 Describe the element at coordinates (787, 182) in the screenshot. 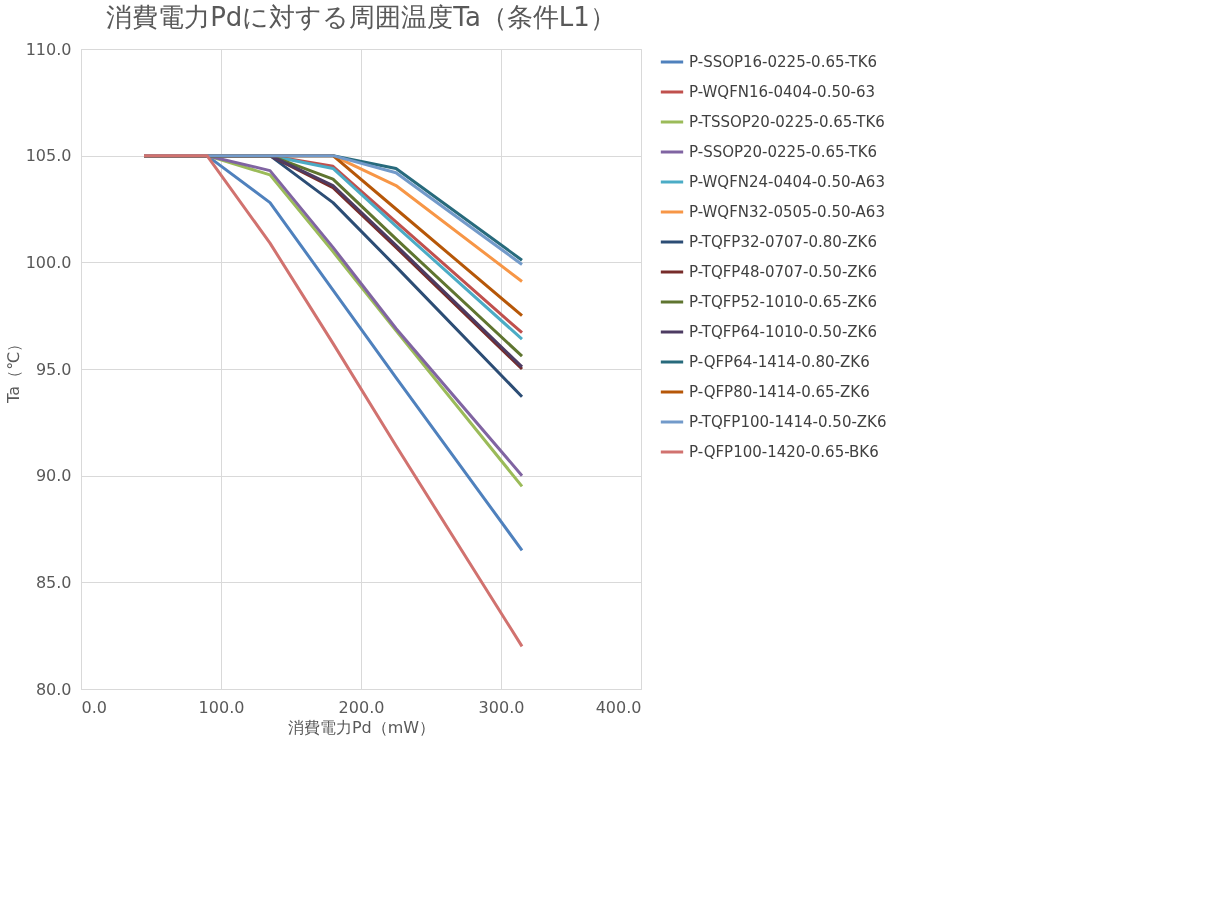

I see `legend-label: P-WQFN24-0404-0.50-A63` at that location.